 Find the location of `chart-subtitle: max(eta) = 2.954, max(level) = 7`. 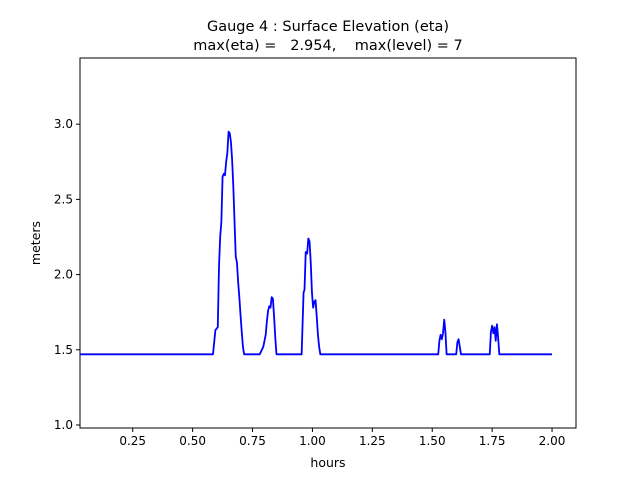

chart-subtitle: max(eta) = 2.954, max(level) = 7 is located at coordinates (328, 46).